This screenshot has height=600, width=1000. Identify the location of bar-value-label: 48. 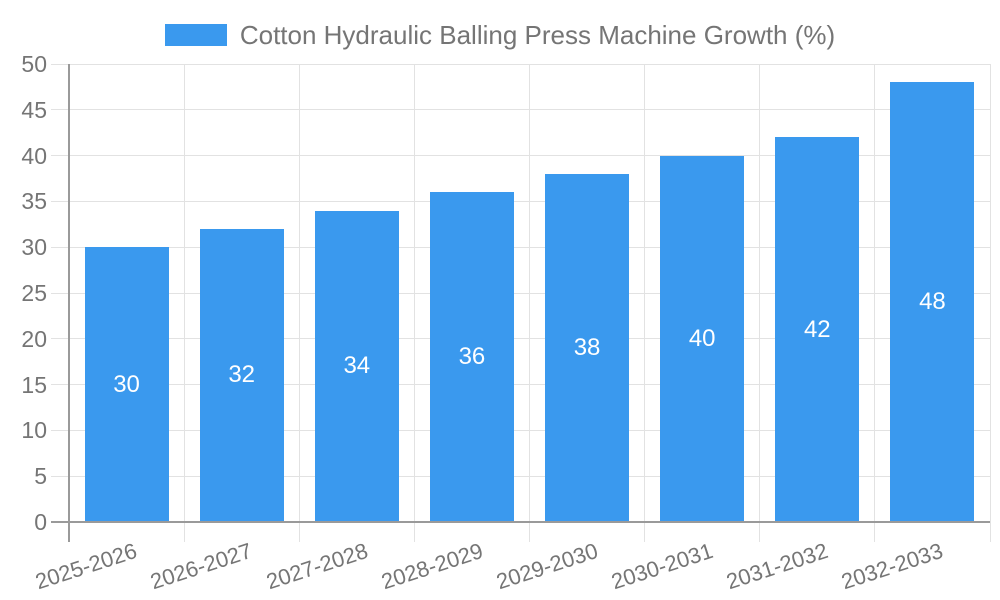
(932, 302).